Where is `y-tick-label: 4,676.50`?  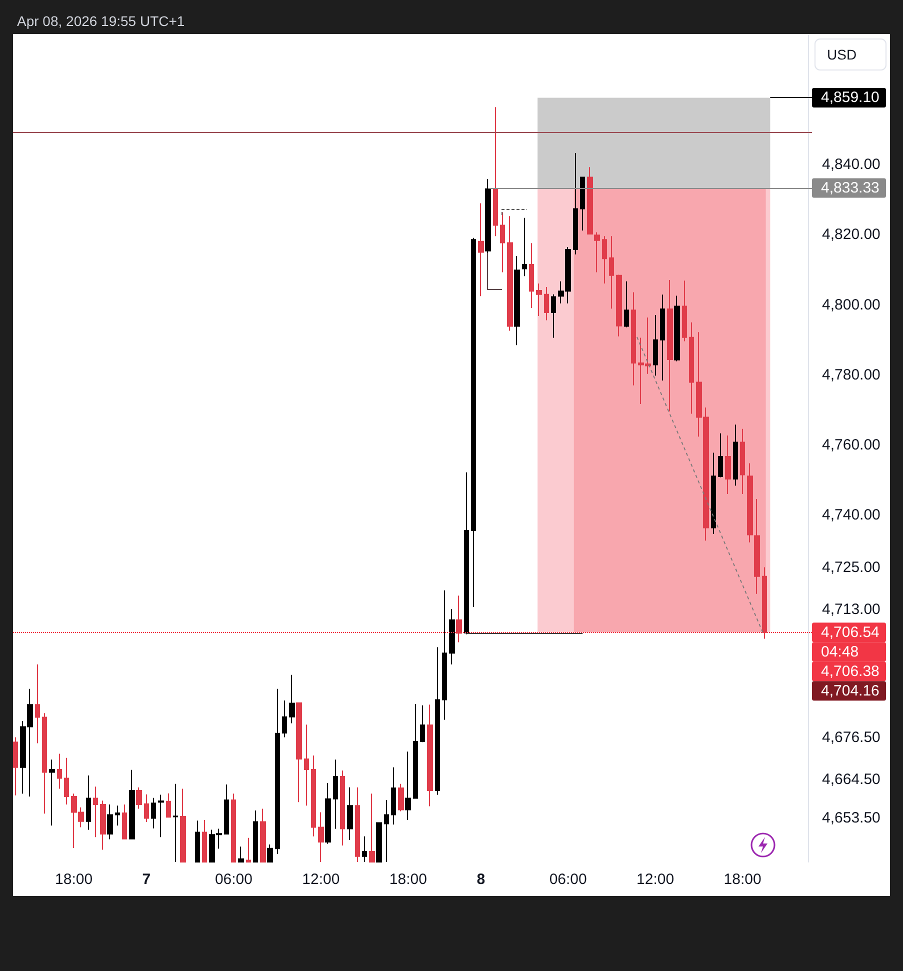
y-tick-label: 4,676.50 is located at coordinates (851, 737).